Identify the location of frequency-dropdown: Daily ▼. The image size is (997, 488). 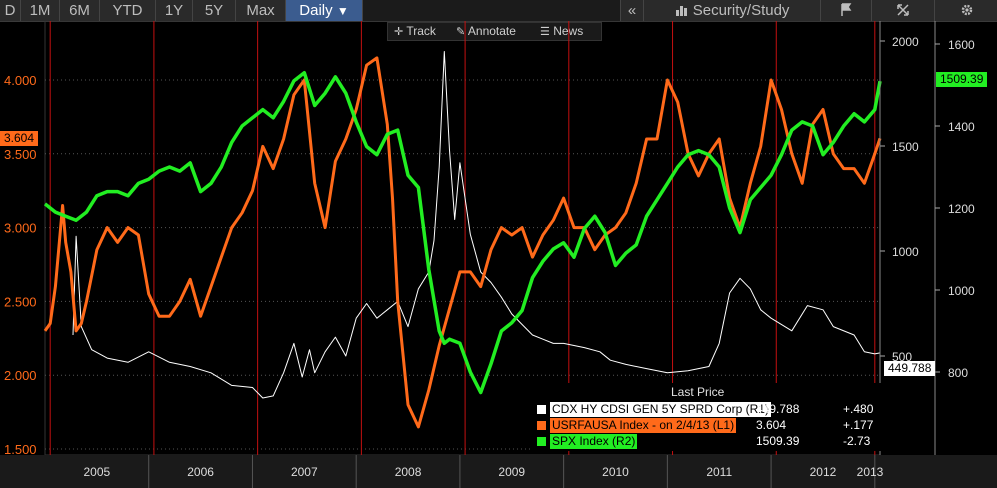
(324, 10).